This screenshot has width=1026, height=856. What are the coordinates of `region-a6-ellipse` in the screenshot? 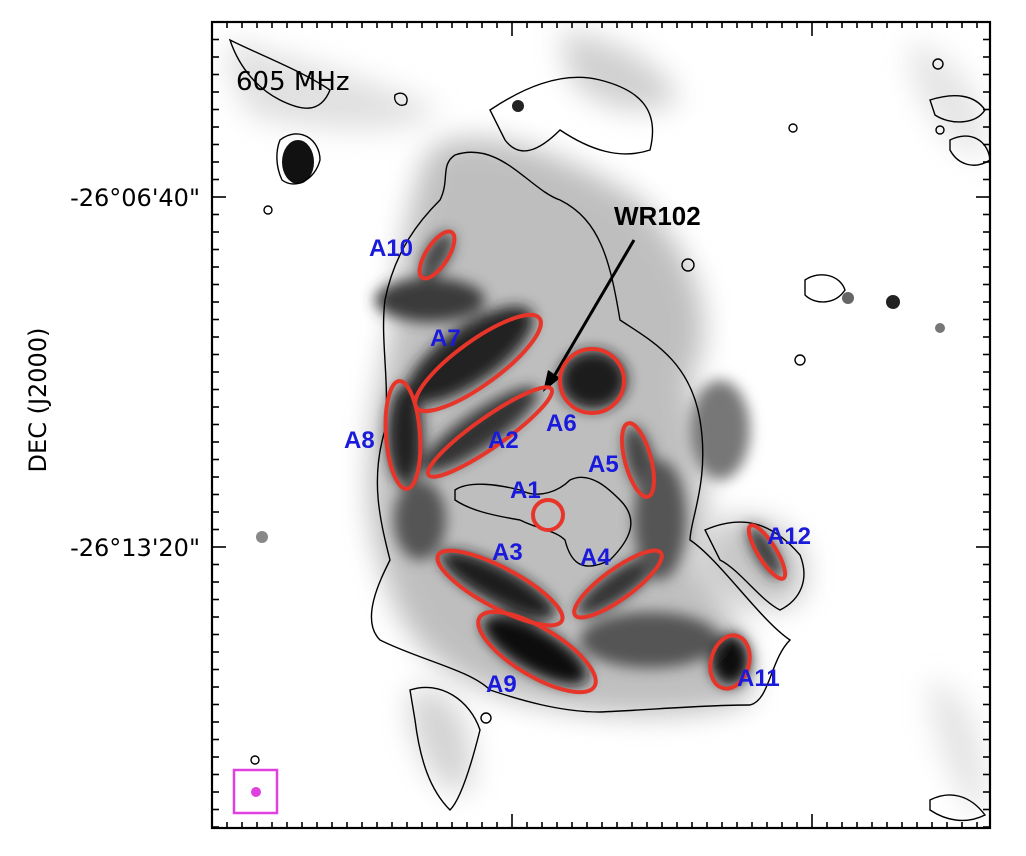 It's located at (592, 381).